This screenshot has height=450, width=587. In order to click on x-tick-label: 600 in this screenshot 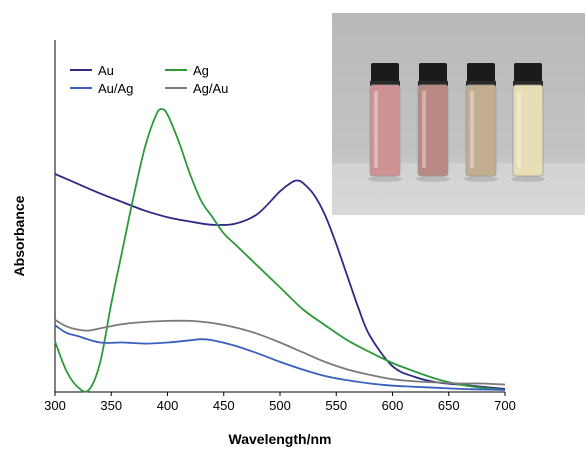, I will do `click(393, 405)`.